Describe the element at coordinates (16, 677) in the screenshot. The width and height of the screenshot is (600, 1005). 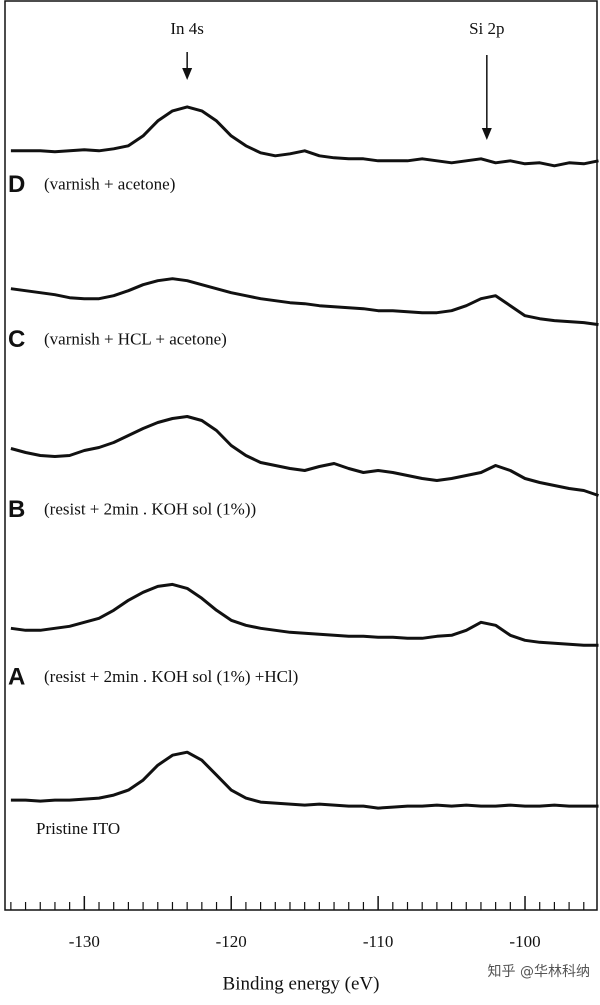
I see `series-letter: A` at that location.